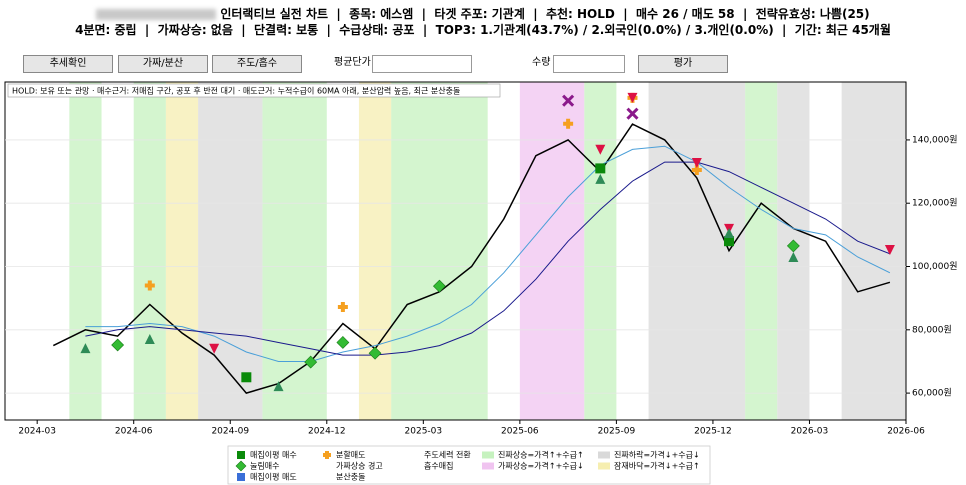  What do you see at coordinates (134, 432) in the screenshot?
I see `x-tick-label: 2024-06` at bounding box center [134, 432].